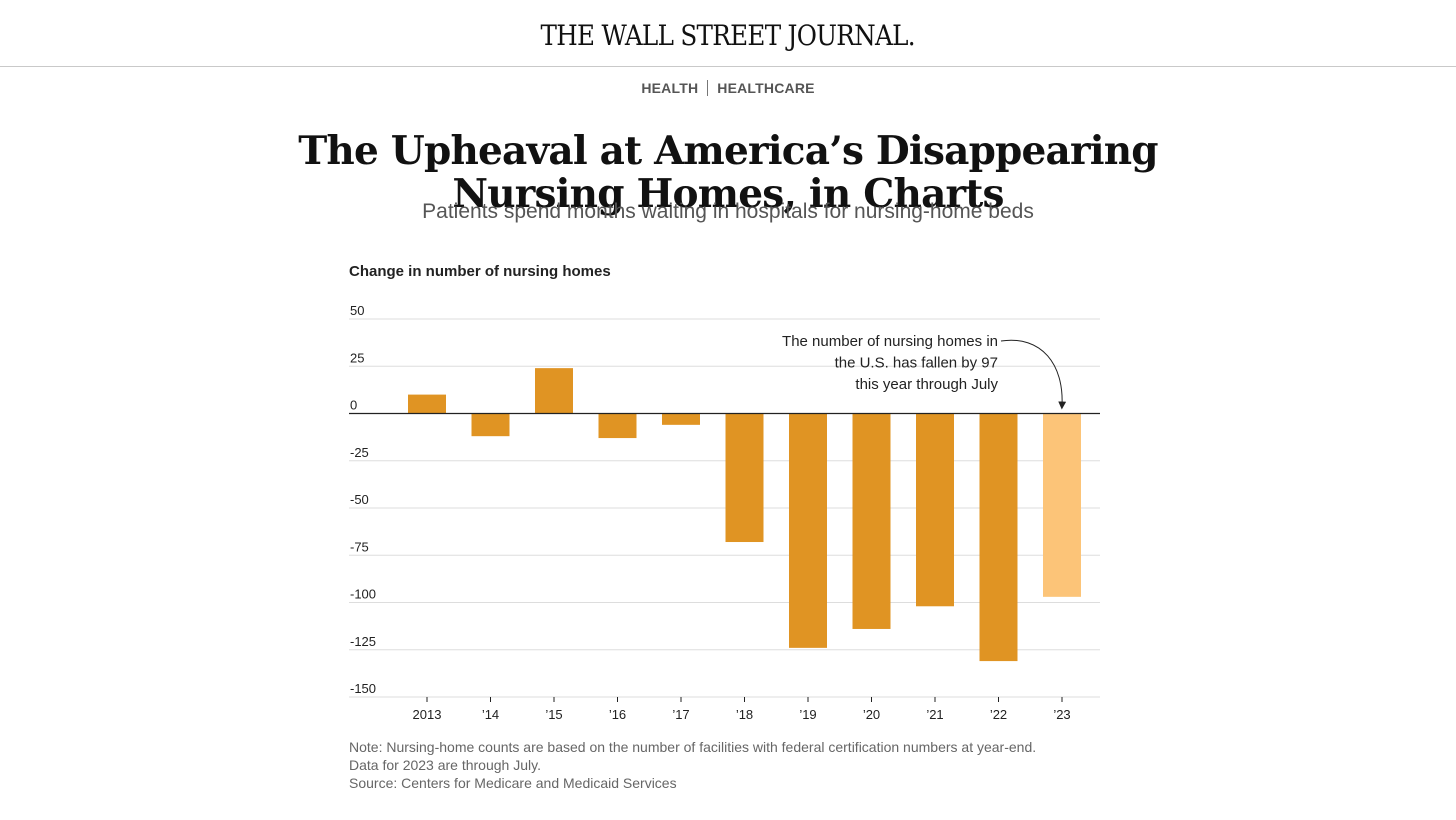 This screenshot has width=1456, height=820. Describe the element at coordinates (617, 714) in the screenshot. I see `x-tick-label: ’16` at that location.